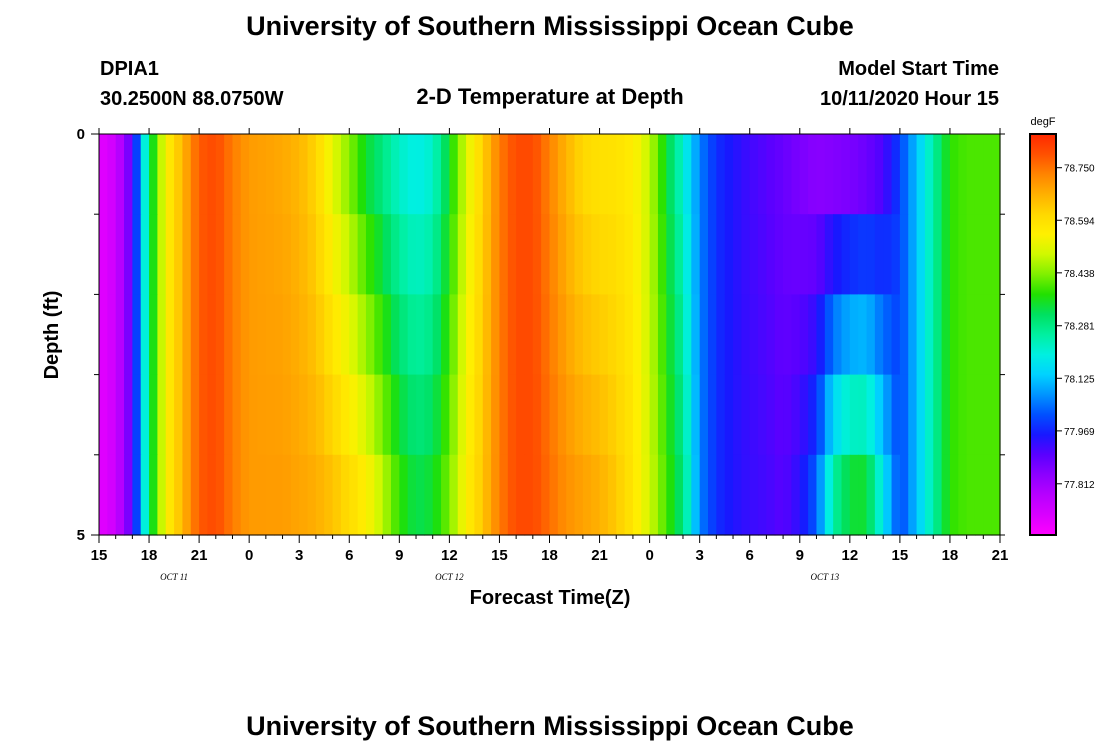 Image resolution: width=1100 pixels, height=750 pixels. Describe the element at coordinates (81, 134) in the screenshot. I see `y-tick-label: 0` at that location.